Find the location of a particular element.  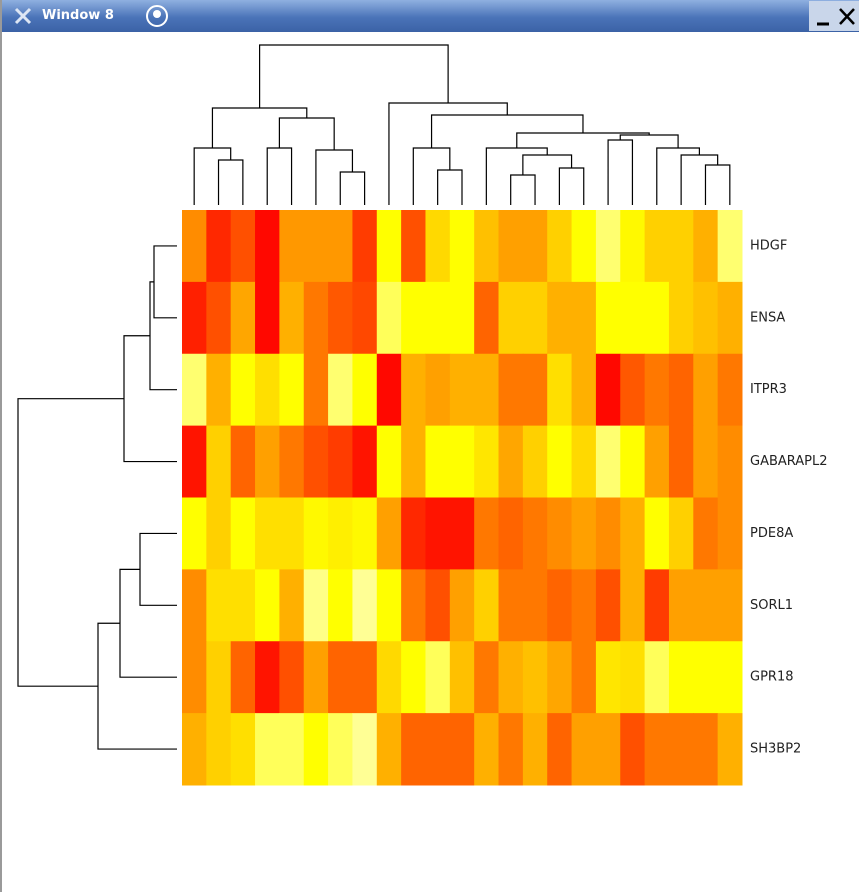

row-label: PDE8A is located at coordinates (771, 533).